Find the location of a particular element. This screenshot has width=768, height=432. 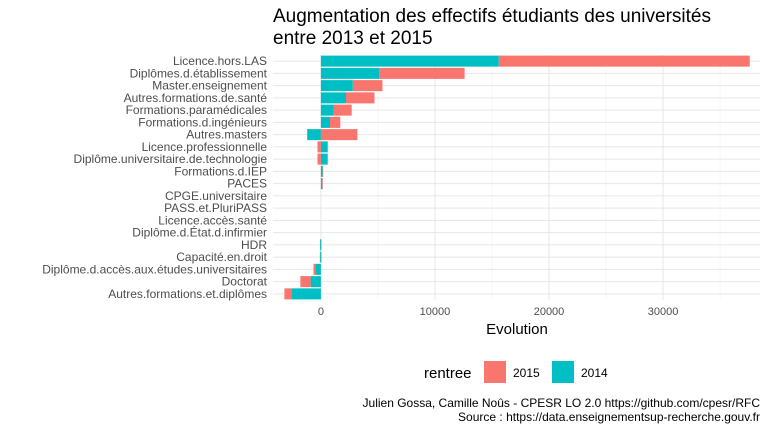

legend-title: rentree is located at coordinates (448, 373).